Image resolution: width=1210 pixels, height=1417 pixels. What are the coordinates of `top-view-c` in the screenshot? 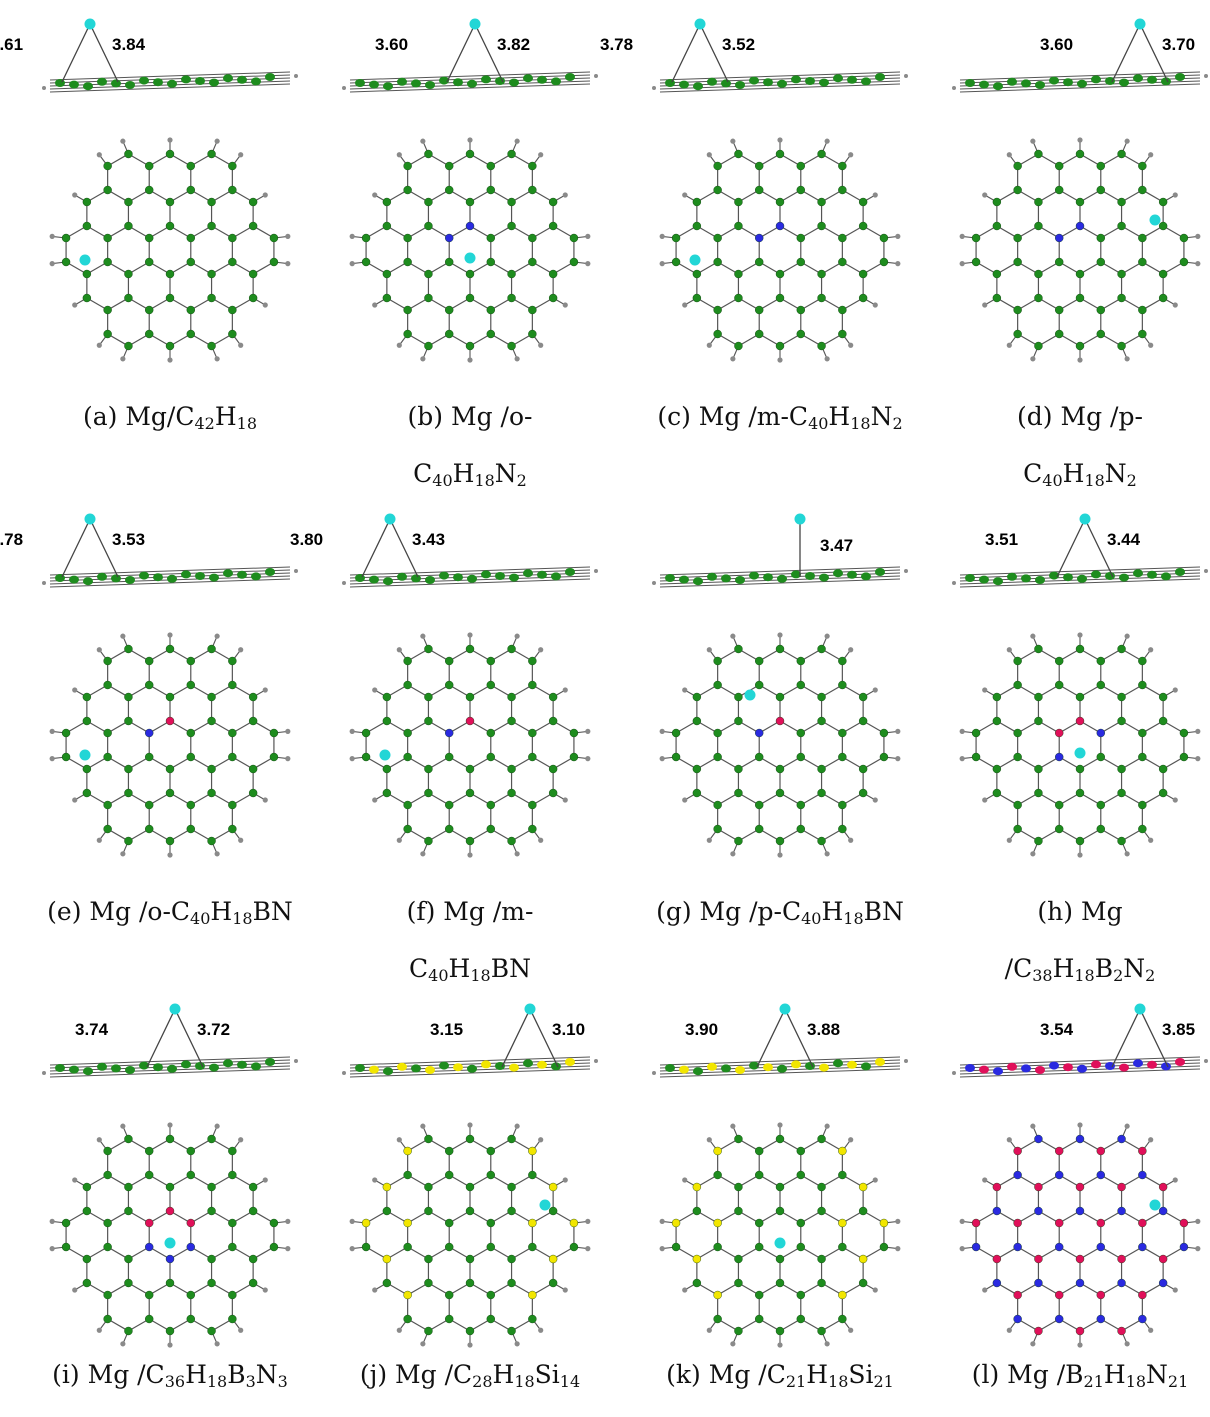 It's located at (780, 250).